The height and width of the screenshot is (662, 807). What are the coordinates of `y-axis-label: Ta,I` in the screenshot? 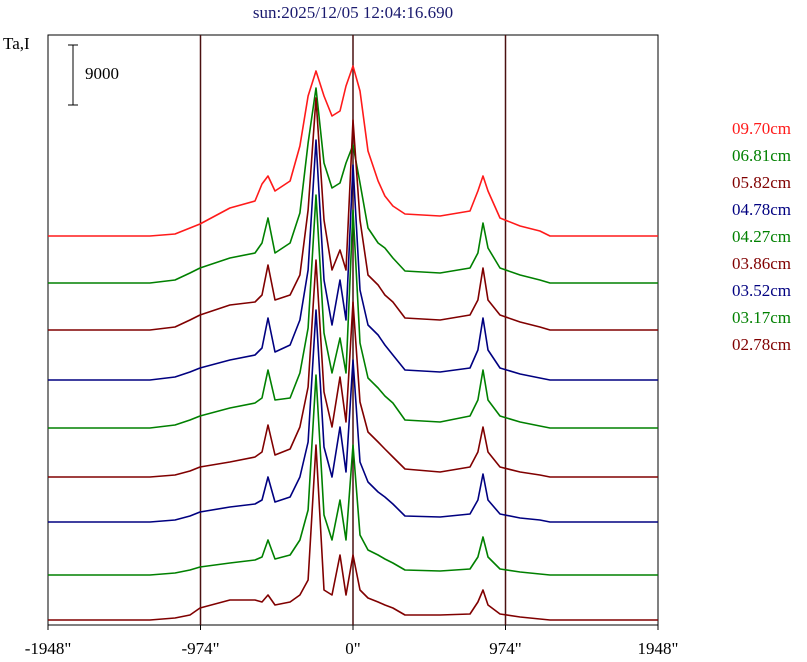 It's located at (16, 43).